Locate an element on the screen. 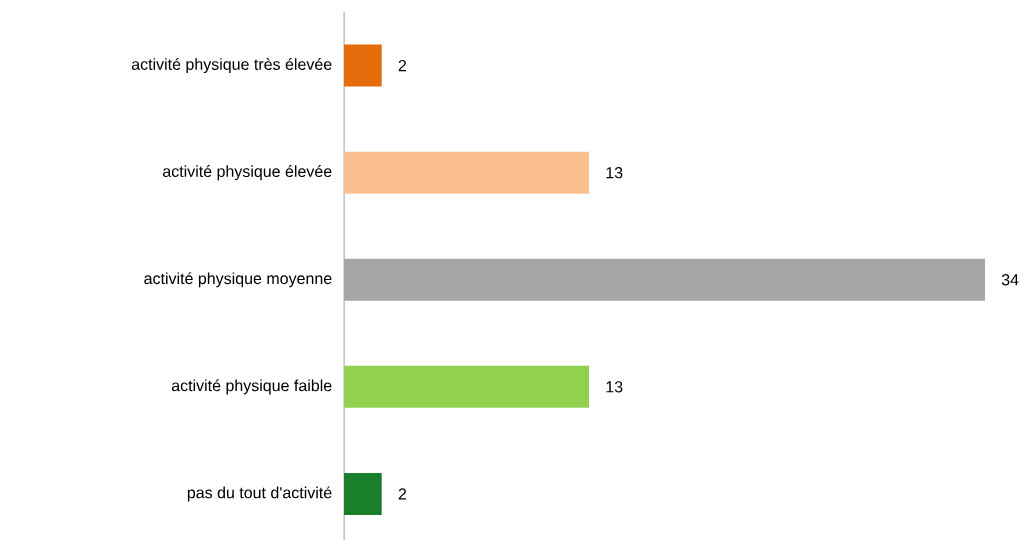 This screenshot has width=1030, height=540. y-tick-label: activité physique élevée is located at coordinates (247, 173).